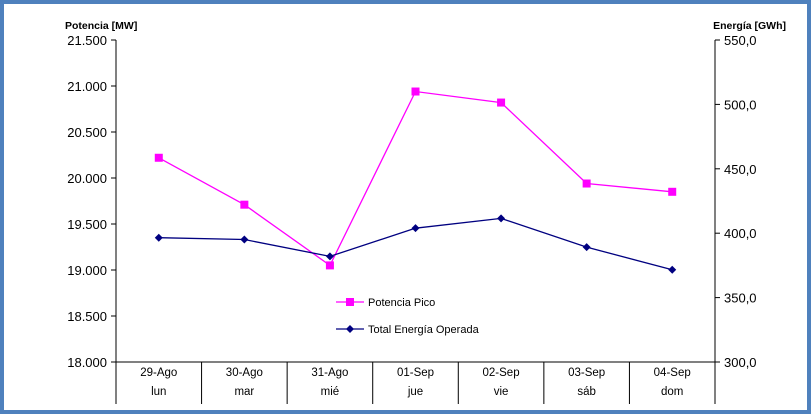 This screenshot has height=418, width=811. What do you see at coordinates (244, 373) in the screenshot?
I see `category-date-label: 30-Ago` at bounding box center [244, 373].